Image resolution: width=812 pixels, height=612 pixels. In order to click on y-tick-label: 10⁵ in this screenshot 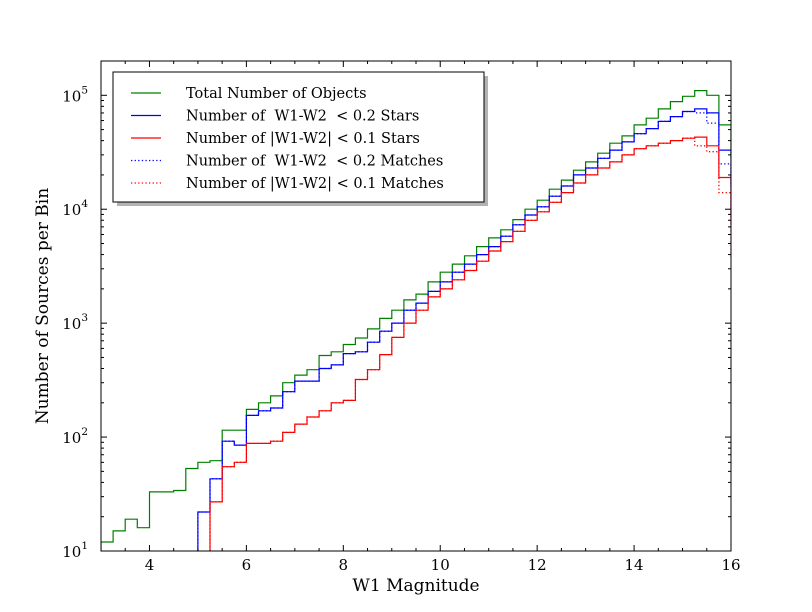, I will do `click(75, 94)`.